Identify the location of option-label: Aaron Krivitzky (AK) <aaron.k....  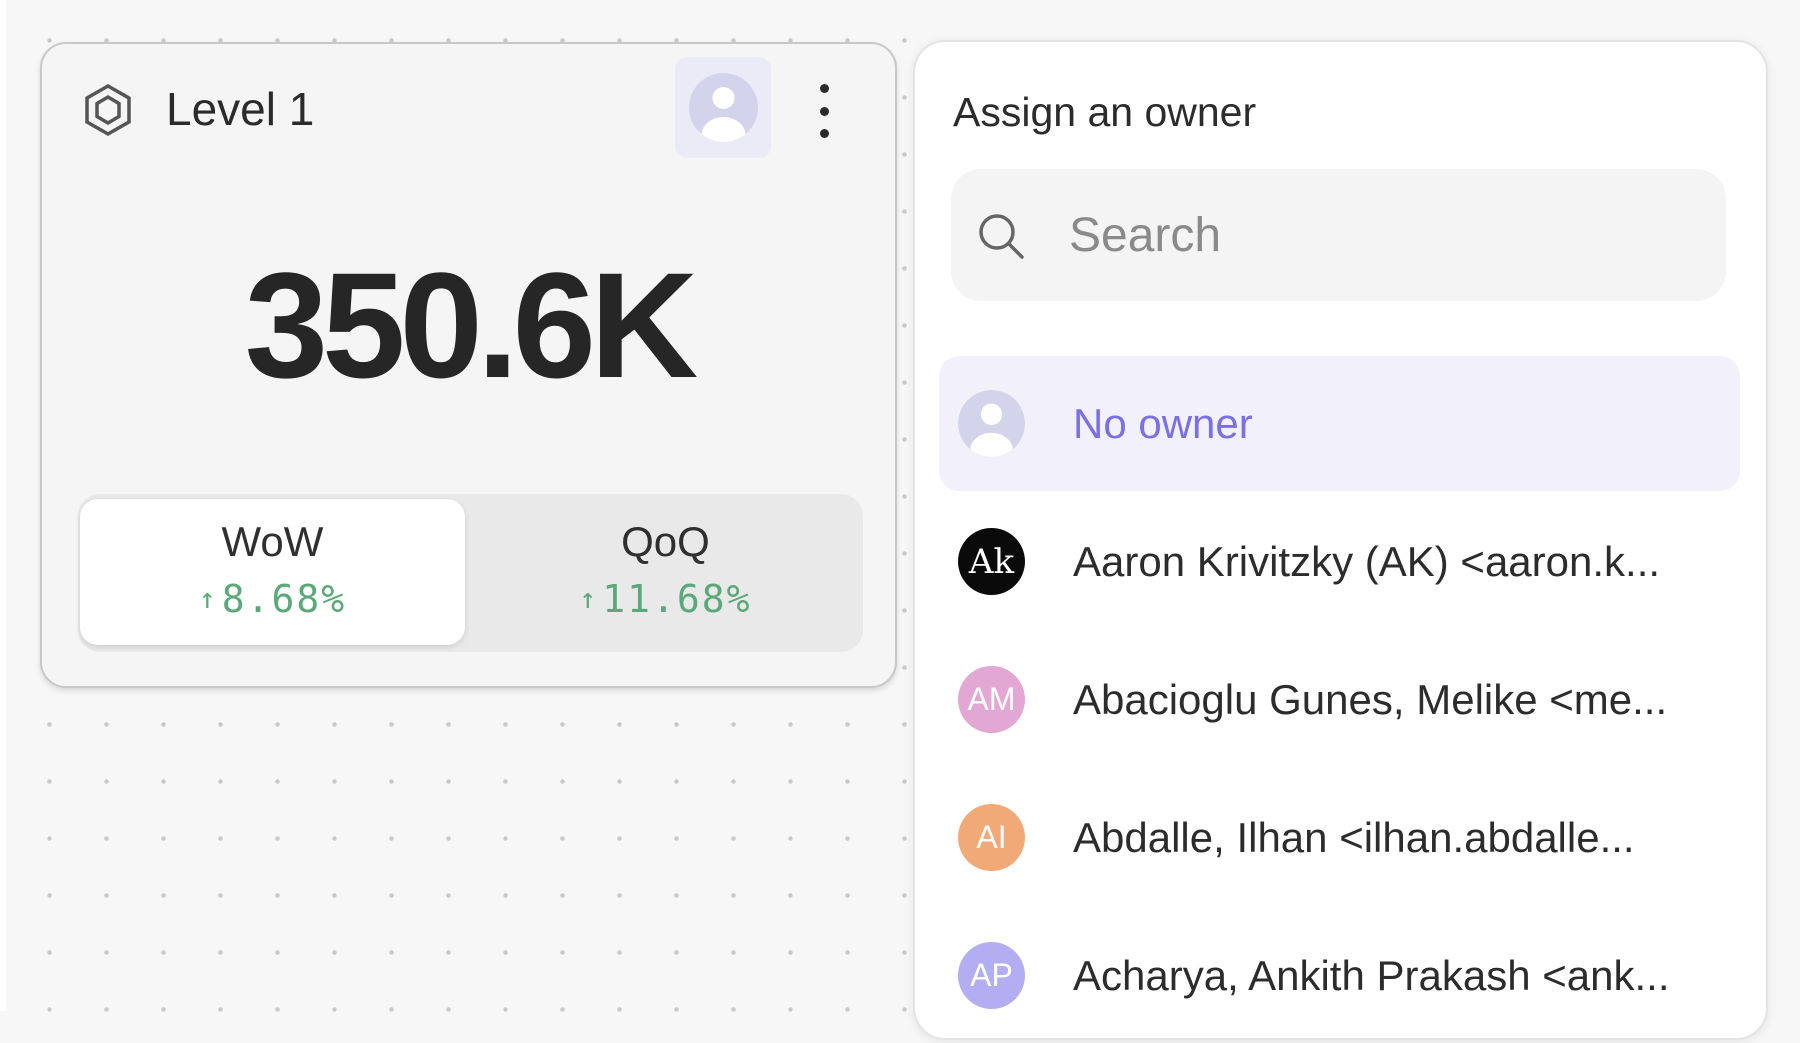
(1367, 561).